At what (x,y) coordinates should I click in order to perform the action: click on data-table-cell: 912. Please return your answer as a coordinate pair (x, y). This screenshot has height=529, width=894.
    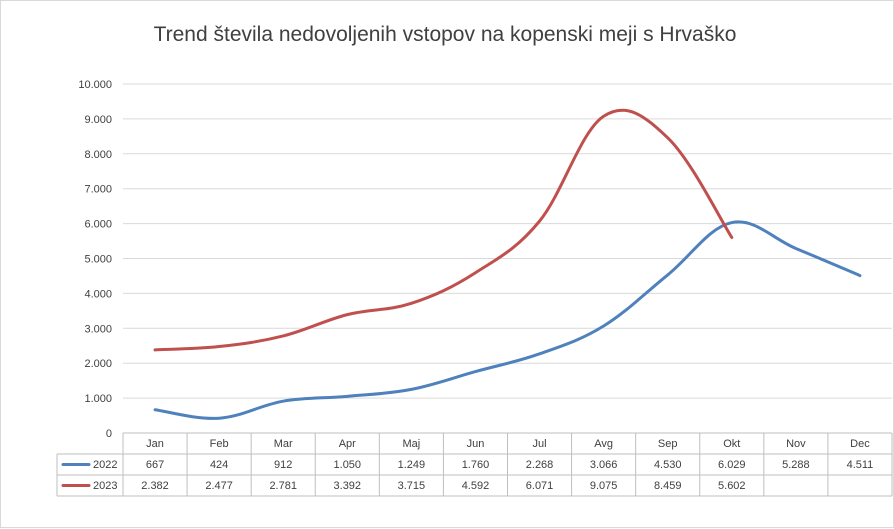
    Looking at the image, I should click on (283, 465).